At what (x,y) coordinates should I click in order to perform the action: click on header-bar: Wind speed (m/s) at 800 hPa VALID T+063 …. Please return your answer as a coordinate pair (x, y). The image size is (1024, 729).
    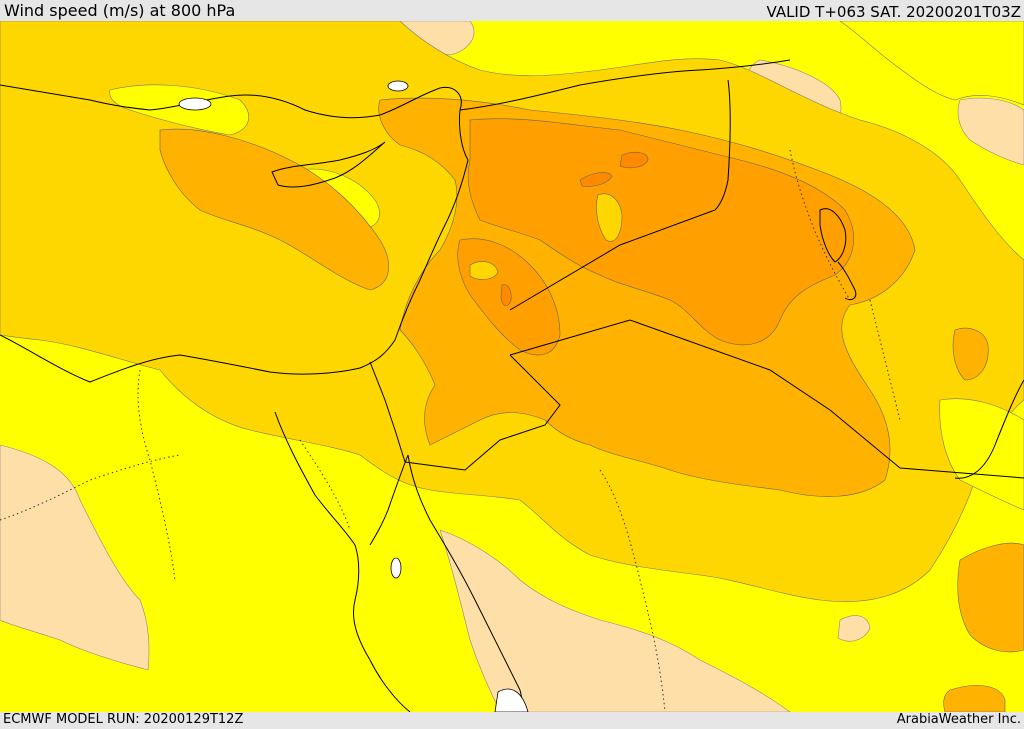
    Looking at the image, I should click on (512, 10).